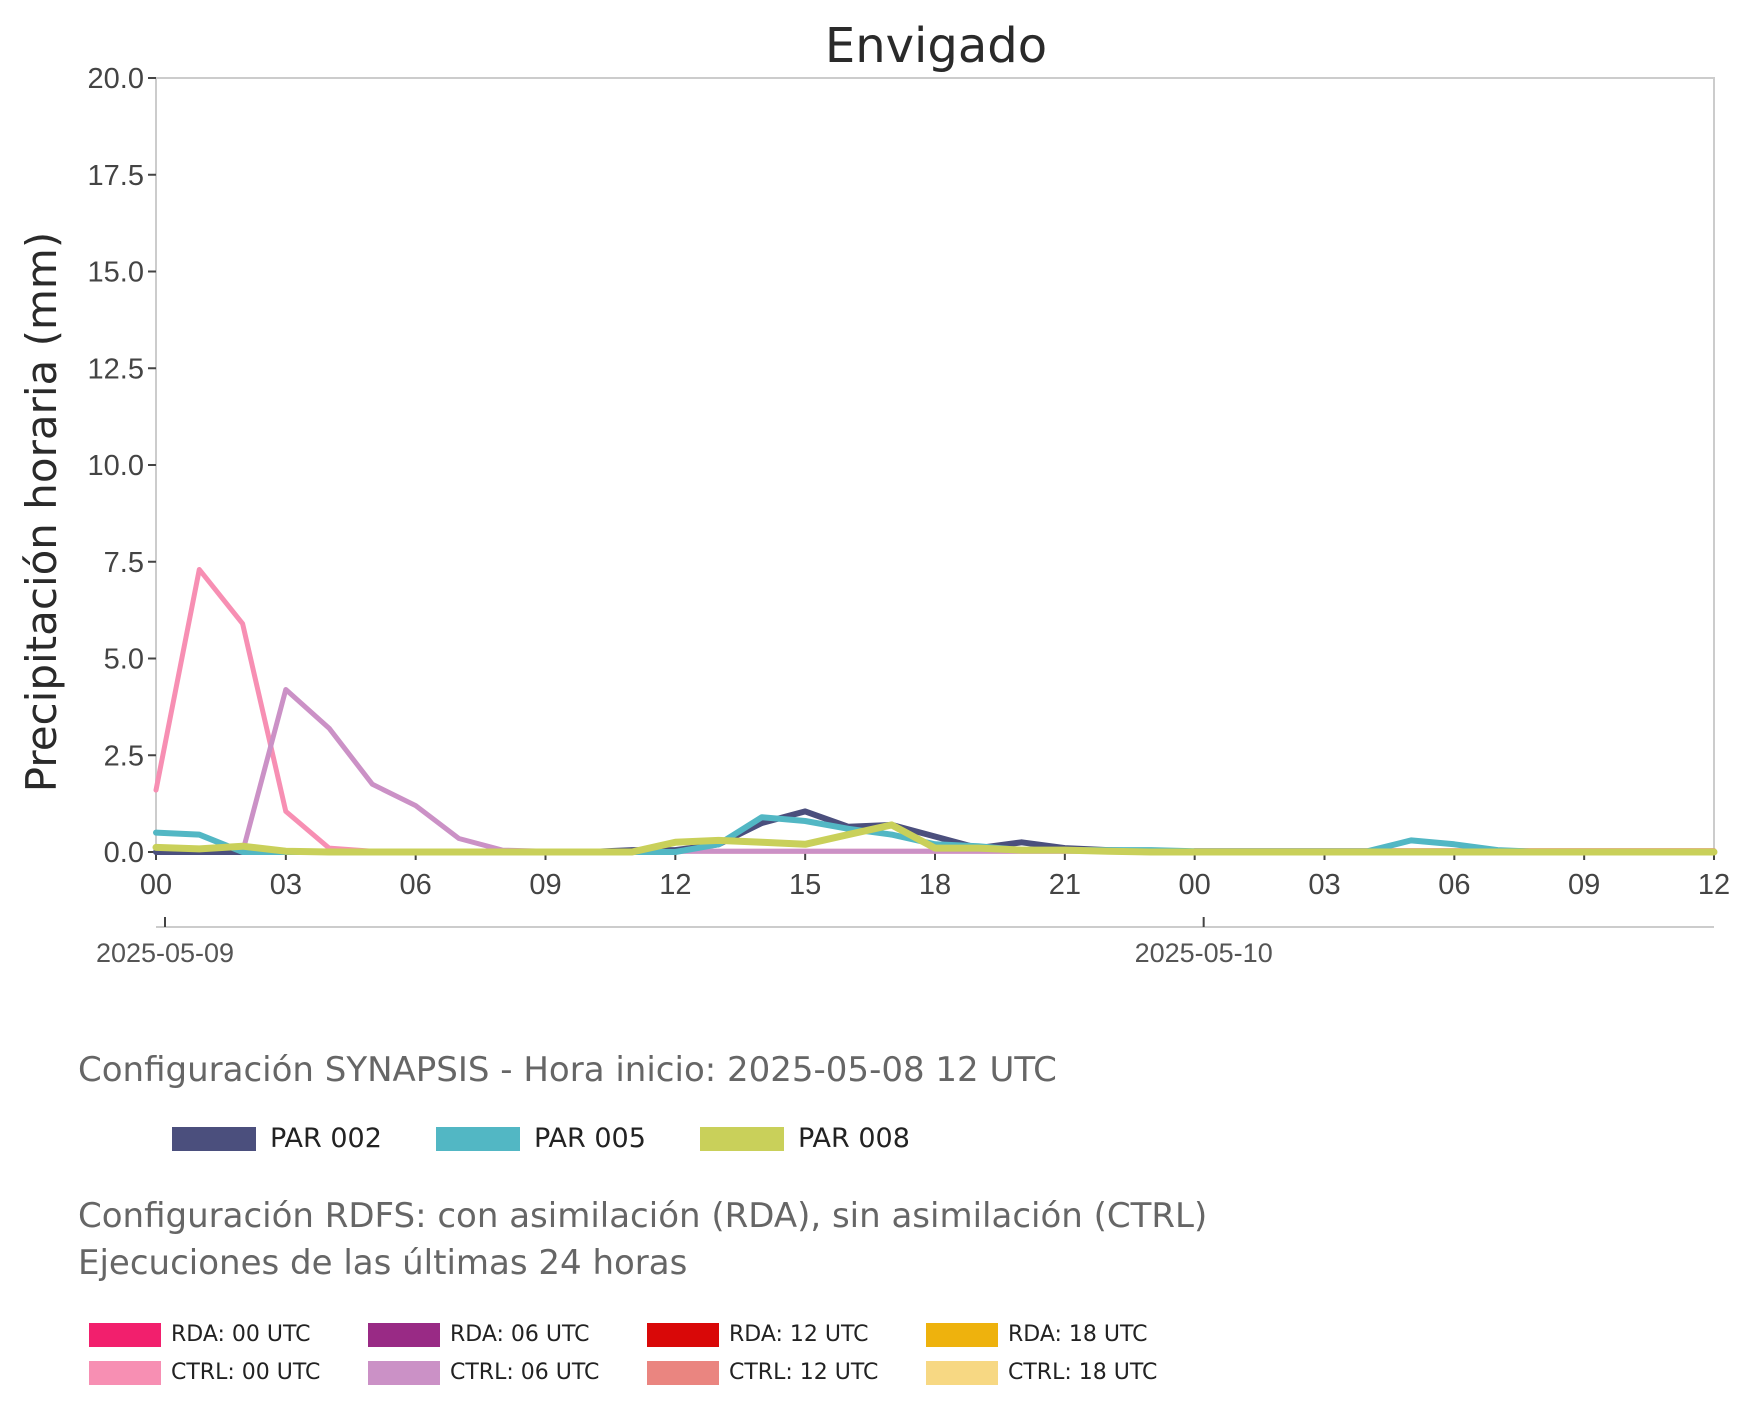 Image resolution: width=1743 pixels, height=1410 pixels. I want to click on legend-item-par-005: PAR 005, so click(541, 1138).